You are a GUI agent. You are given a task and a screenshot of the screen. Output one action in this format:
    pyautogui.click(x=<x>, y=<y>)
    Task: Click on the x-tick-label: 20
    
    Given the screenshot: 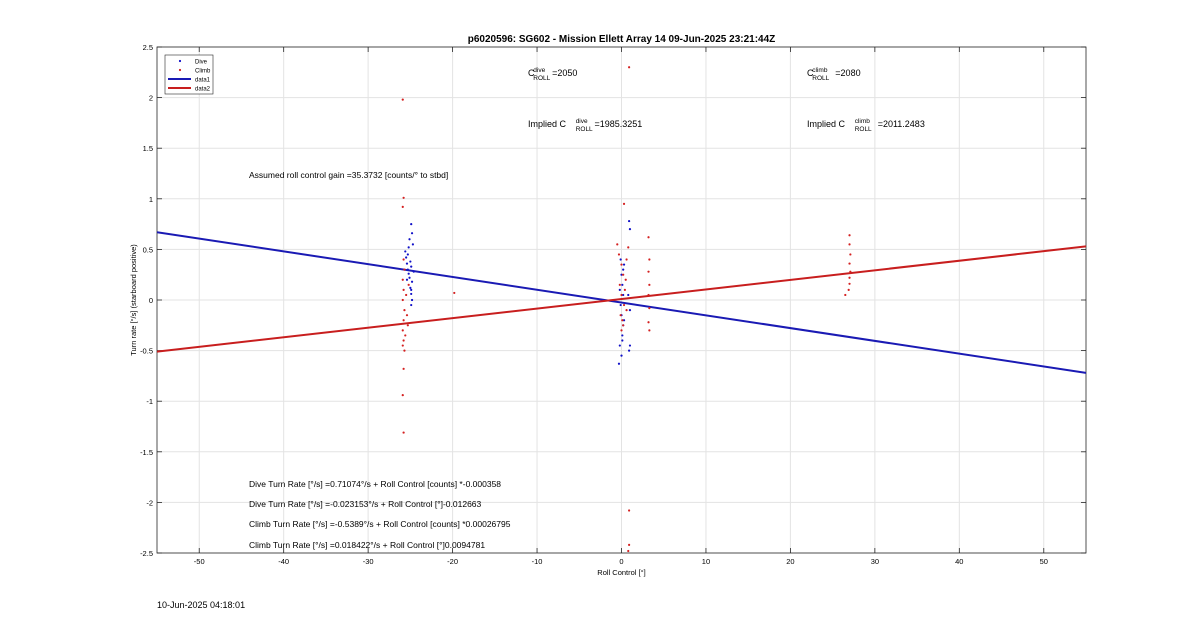 What is the action you would take?
    pyautogui.click(x=790, y=561)
    